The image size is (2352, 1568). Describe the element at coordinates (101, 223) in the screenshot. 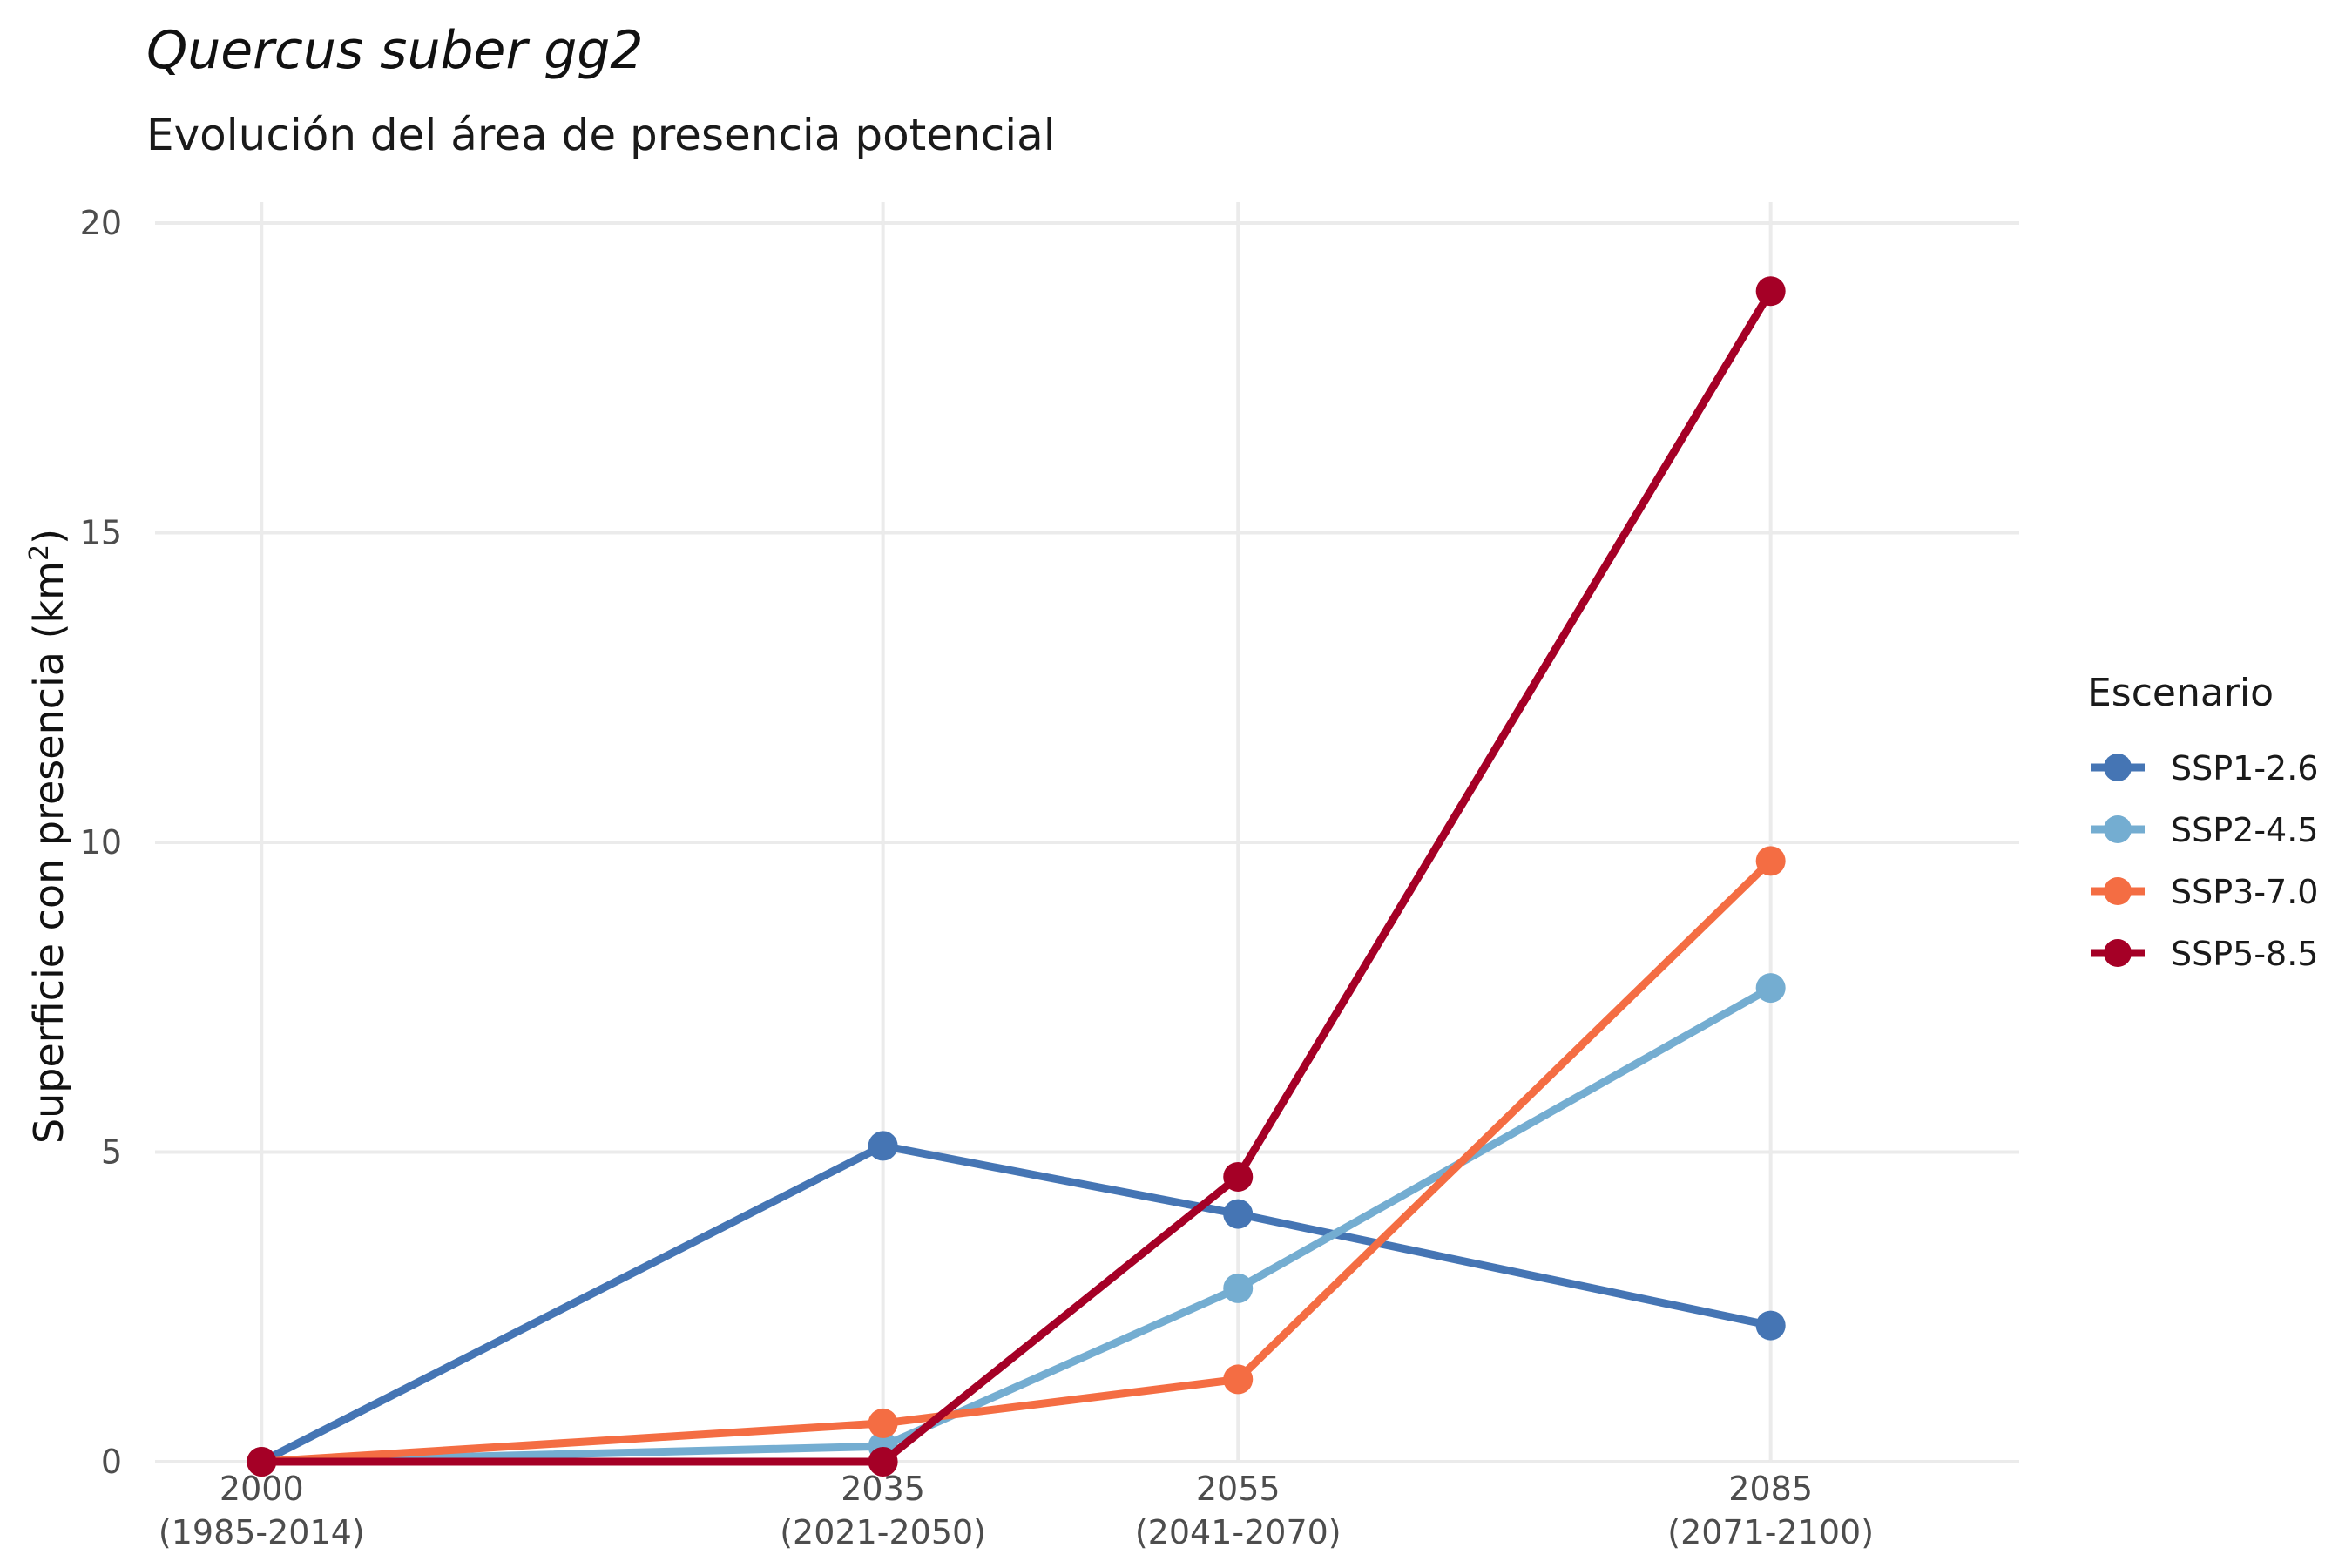

I see `y-tick-label: 20` at that location.